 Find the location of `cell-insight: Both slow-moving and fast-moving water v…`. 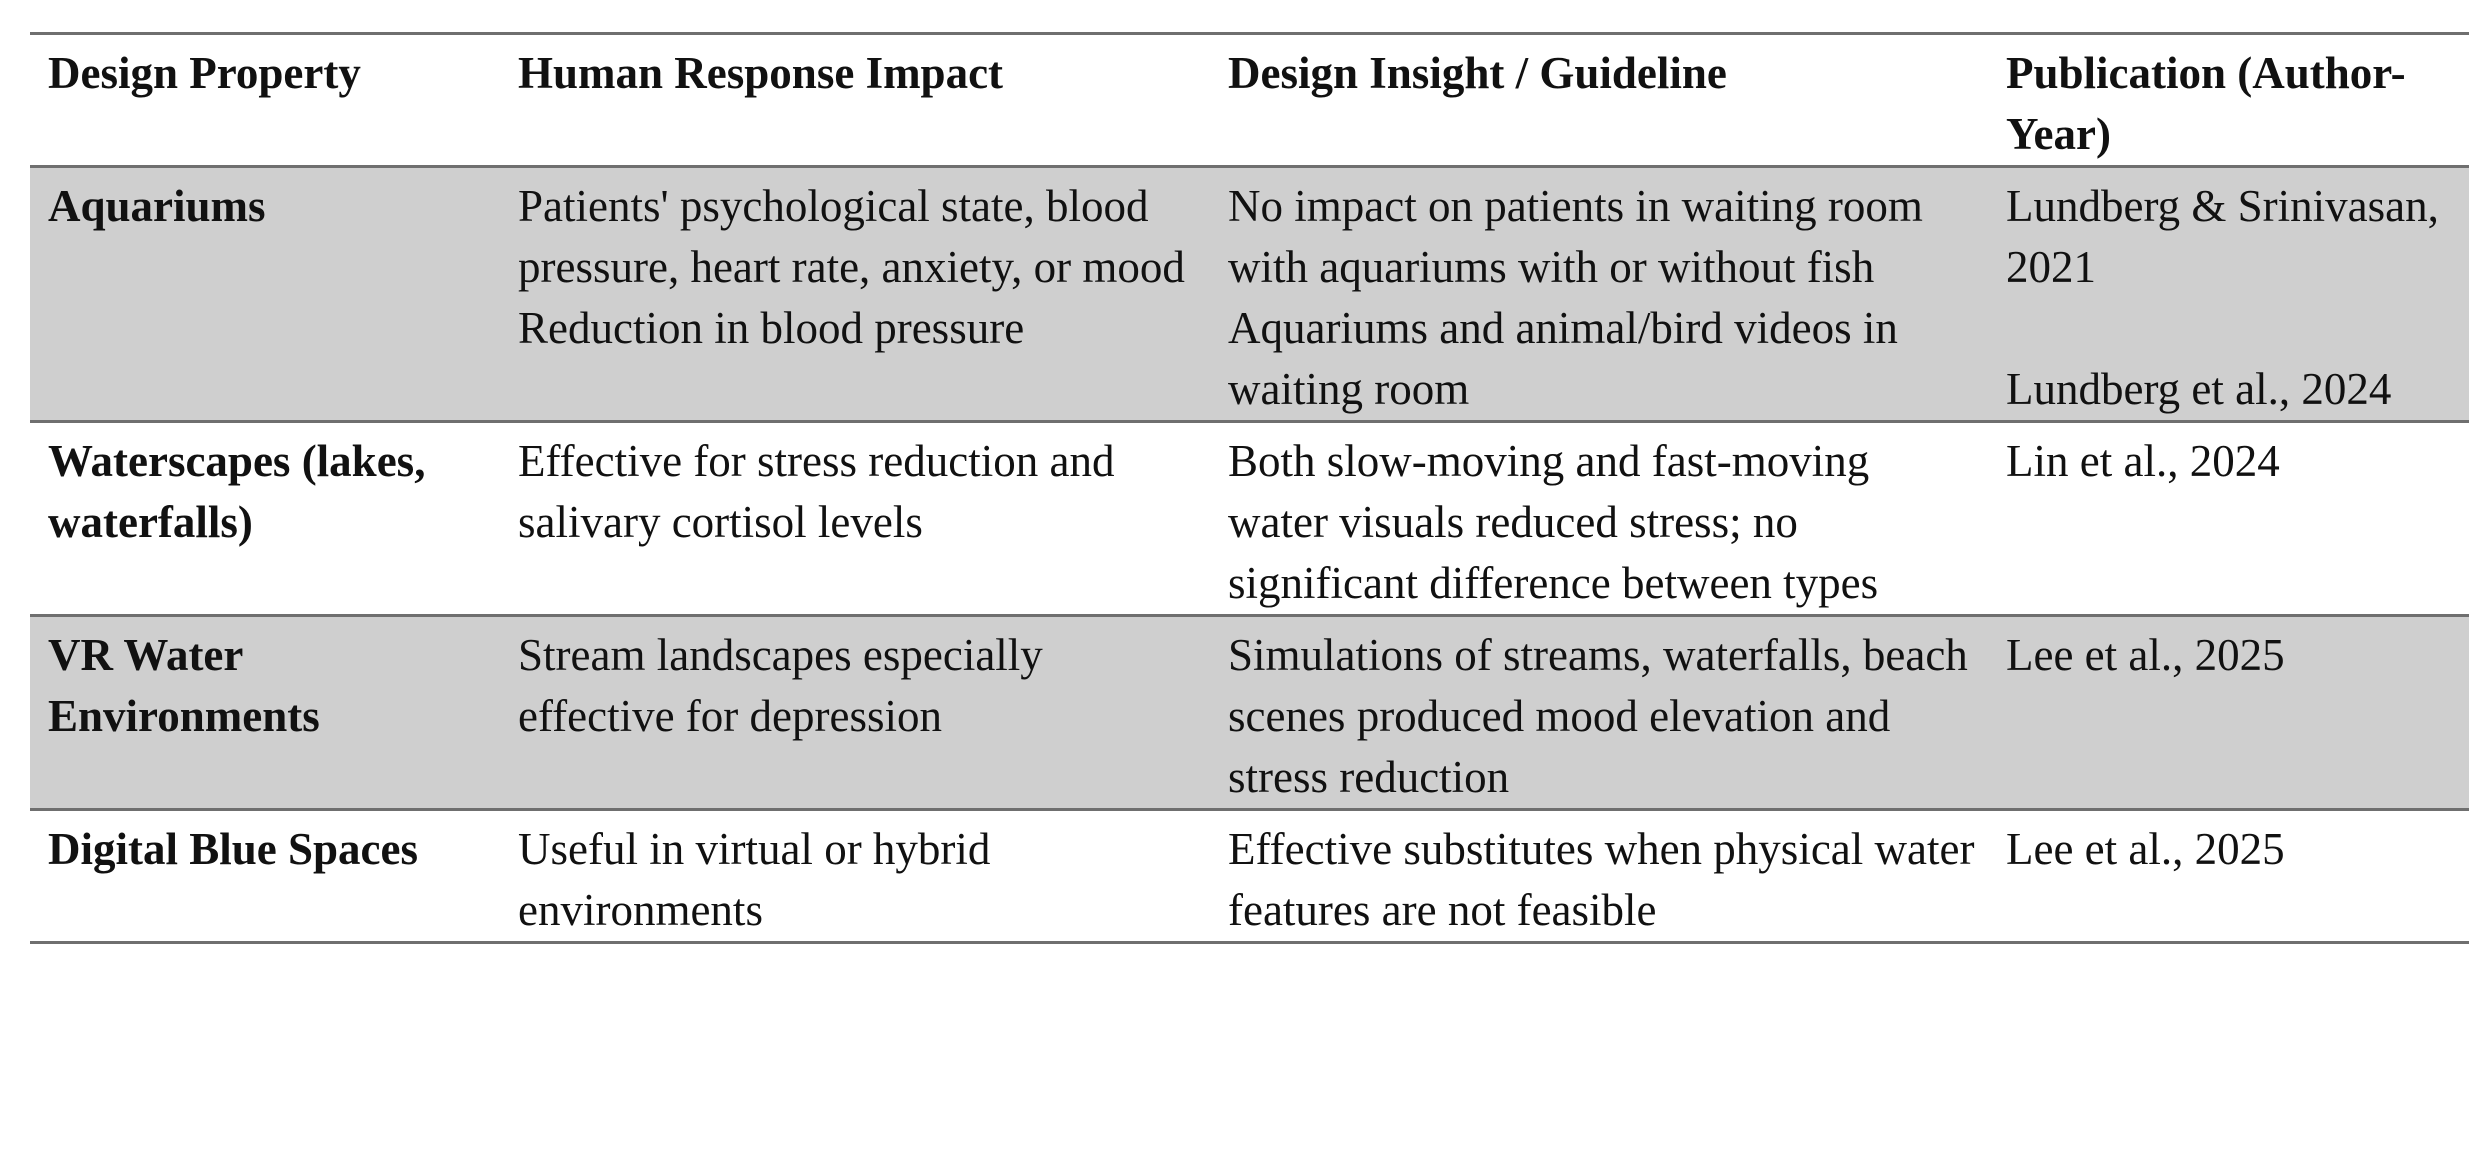

cell-insight: Both slow-moving and fast-moving water v… is located at coordinates (1599, 519).